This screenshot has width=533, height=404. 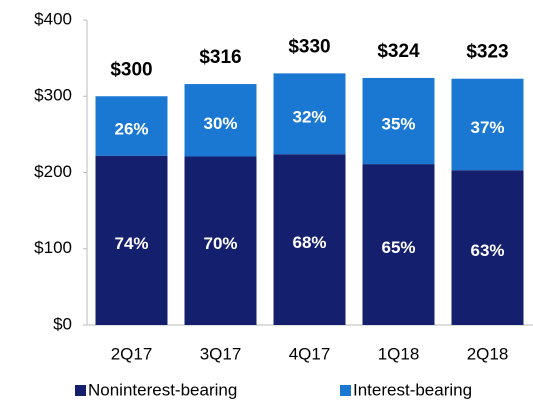 What do you see at coordinates (398, 124) in the screenshot?
I see `share-label: 35%` at bounding box center [398, 124].